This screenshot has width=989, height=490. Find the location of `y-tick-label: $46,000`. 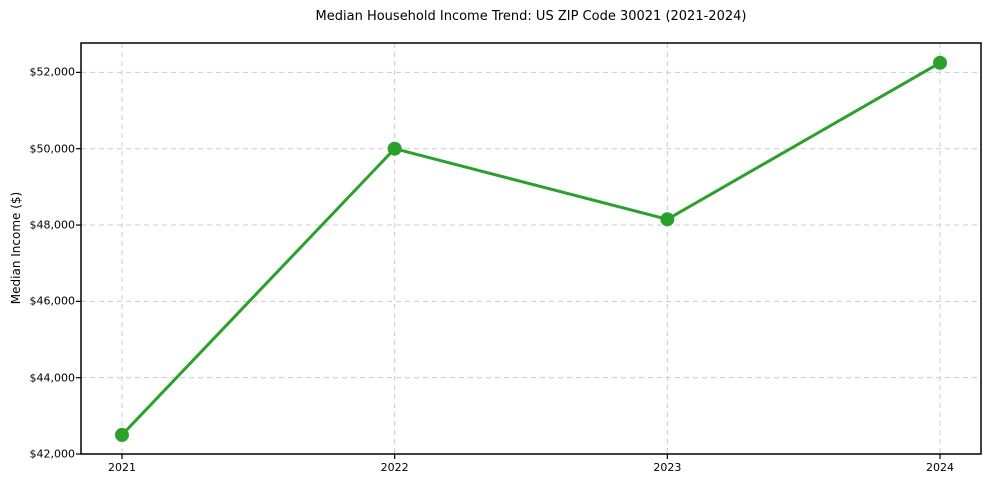

y-tick-label: $46,000 is located at coordinates (52, 301).